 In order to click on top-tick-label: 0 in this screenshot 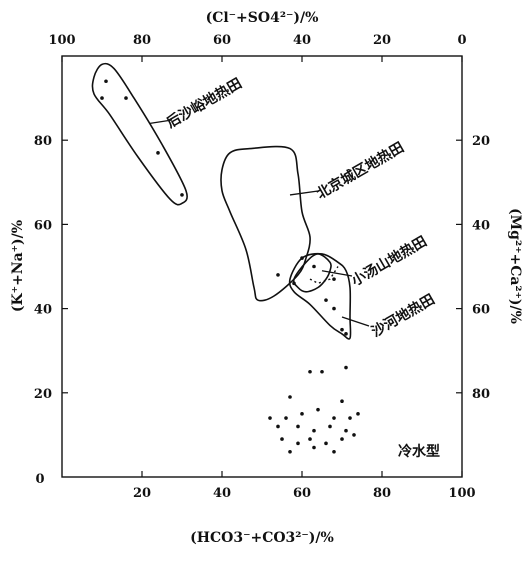, I will do `click(461, 40)`.